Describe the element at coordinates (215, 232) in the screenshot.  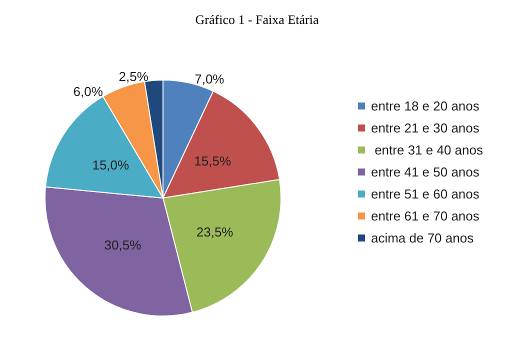
I see `data-label: 23,5%` at that location.